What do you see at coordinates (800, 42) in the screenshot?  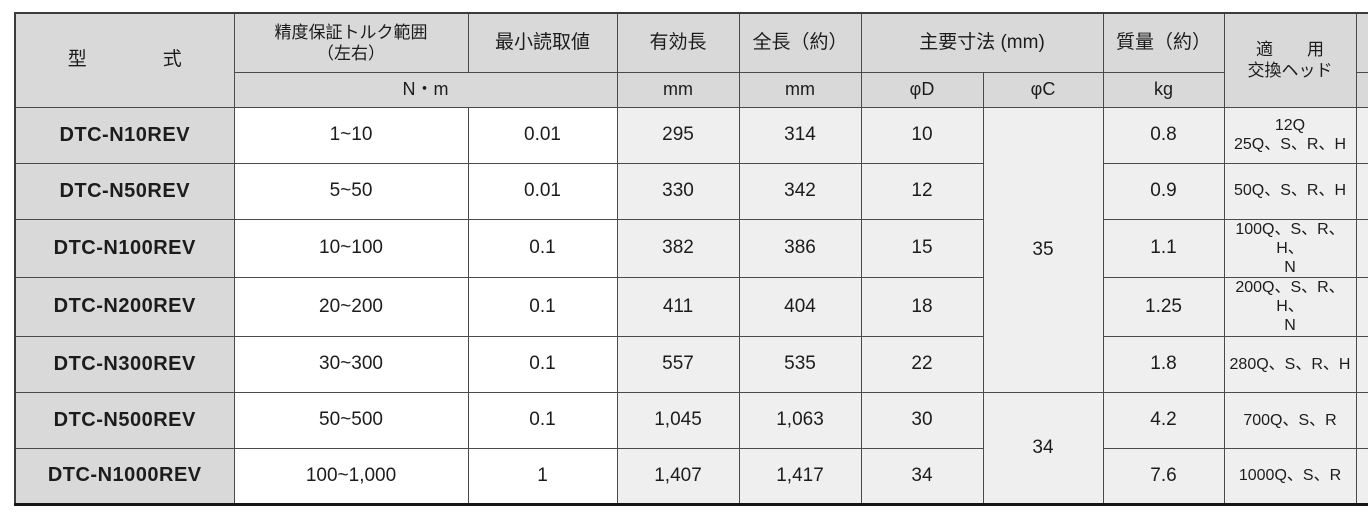 I see `col-header-overall-length: 全長（約）` at bounding box center [800, 42].